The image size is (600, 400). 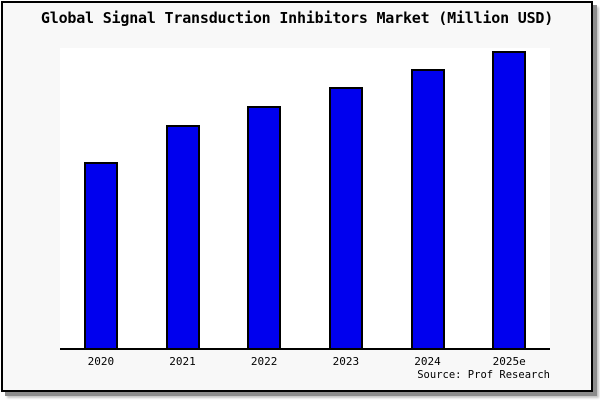 I want to click on bar-2025e, so click(x=509, y=200).